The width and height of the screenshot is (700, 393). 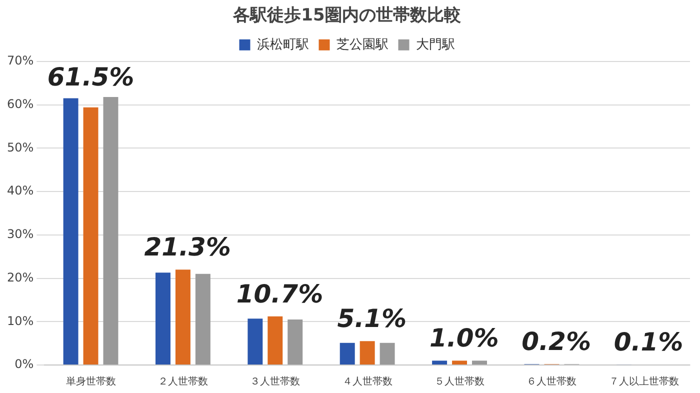 What do you see at coordinates (20, 103) in the screenshot?
I see `y-tick-label: 60%` at bounding box center [20, 103].